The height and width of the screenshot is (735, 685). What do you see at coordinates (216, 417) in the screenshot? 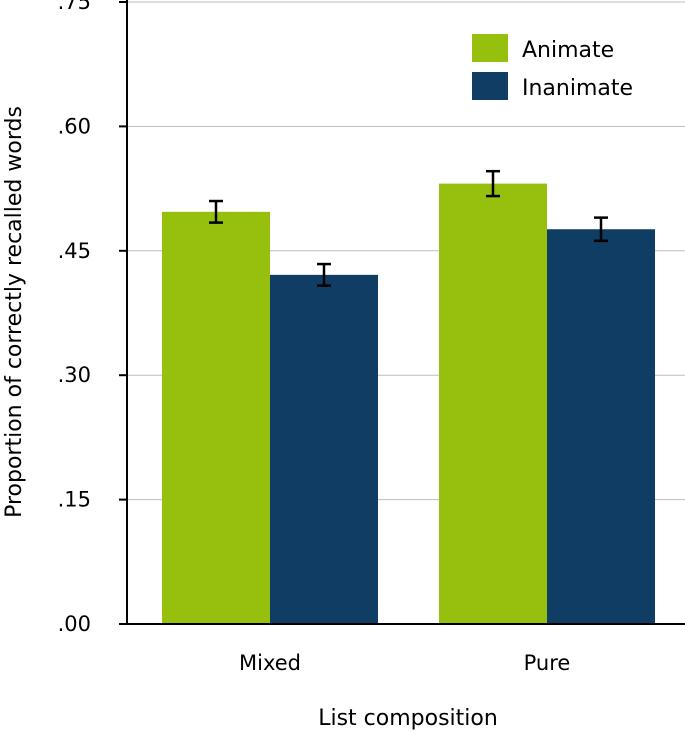
I see `bar-animate-mixed` at bounding box center [216, 417].